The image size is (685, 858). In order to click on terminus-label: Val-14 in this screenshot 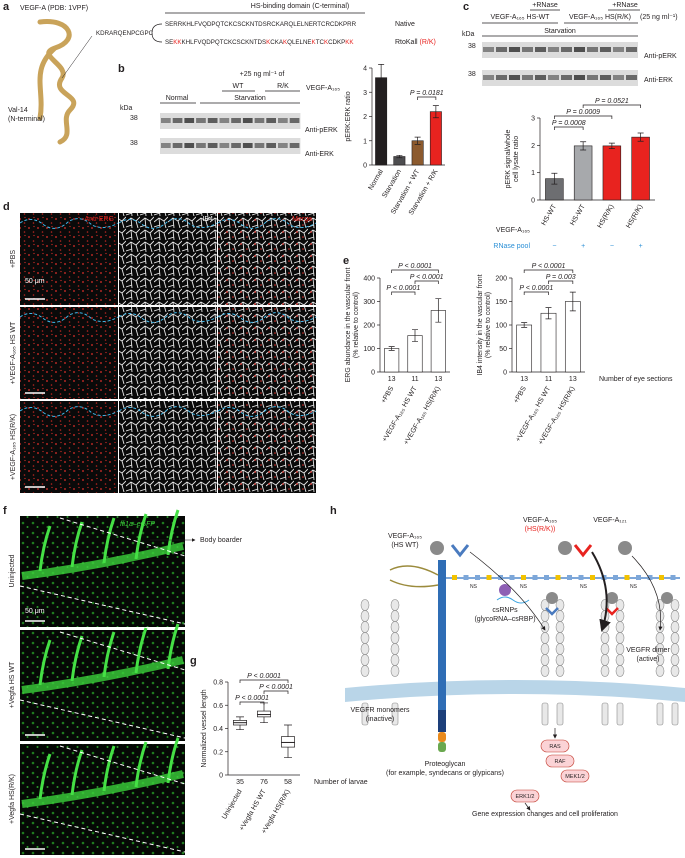, I will do `click(18, 110)`.